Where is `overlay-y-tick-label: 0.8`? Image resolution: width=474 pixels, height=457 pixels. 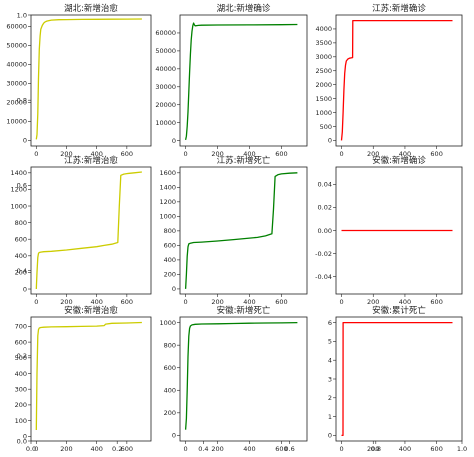
overlay-y-tick-label: 0.8 is located at coordinates (22, 101).